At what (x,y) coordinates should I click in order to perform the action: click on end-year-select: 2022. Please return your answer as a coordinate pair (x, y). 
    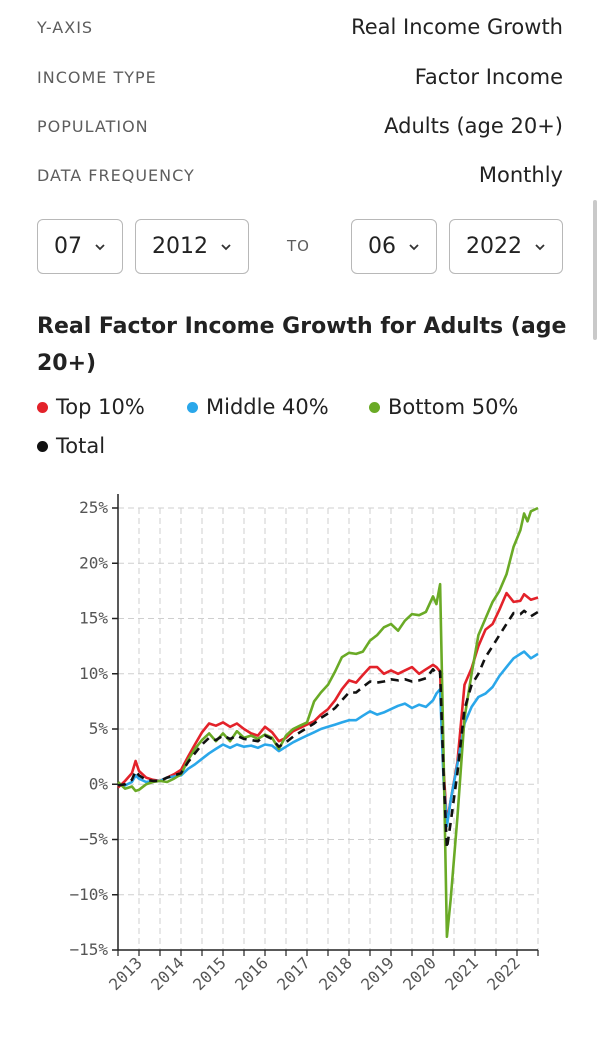
    Looking at the image, I should click on (506, 246).